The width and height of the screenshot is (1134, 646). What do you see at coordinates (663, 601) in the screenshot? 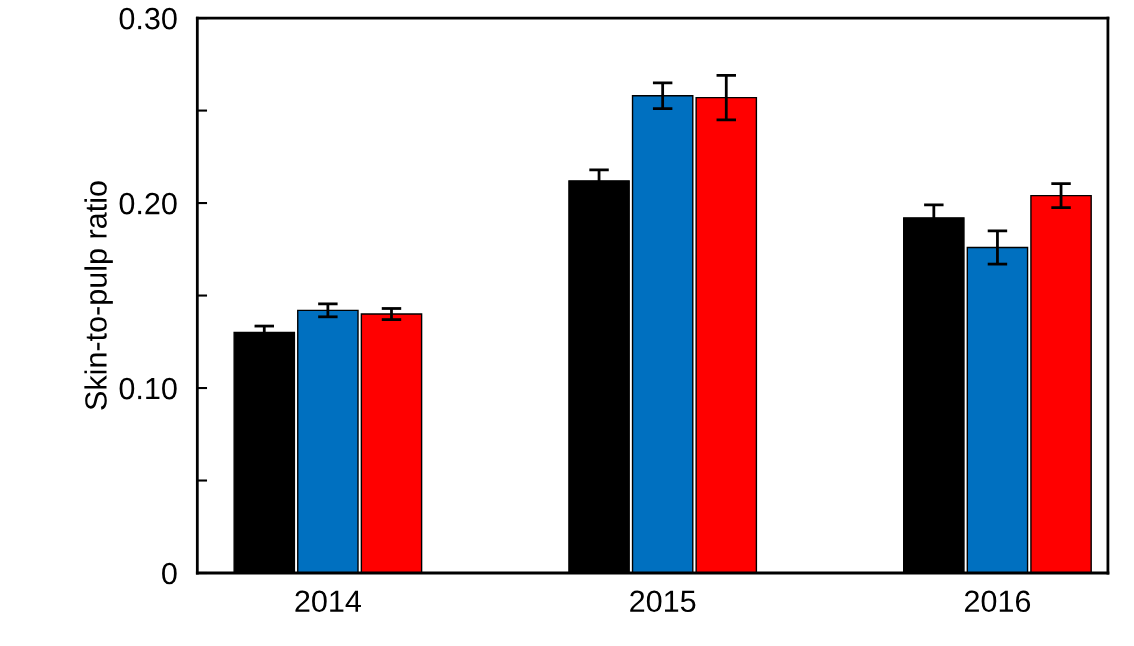
I see `x-tick-label: 2015` at bounding box center [663, 601].